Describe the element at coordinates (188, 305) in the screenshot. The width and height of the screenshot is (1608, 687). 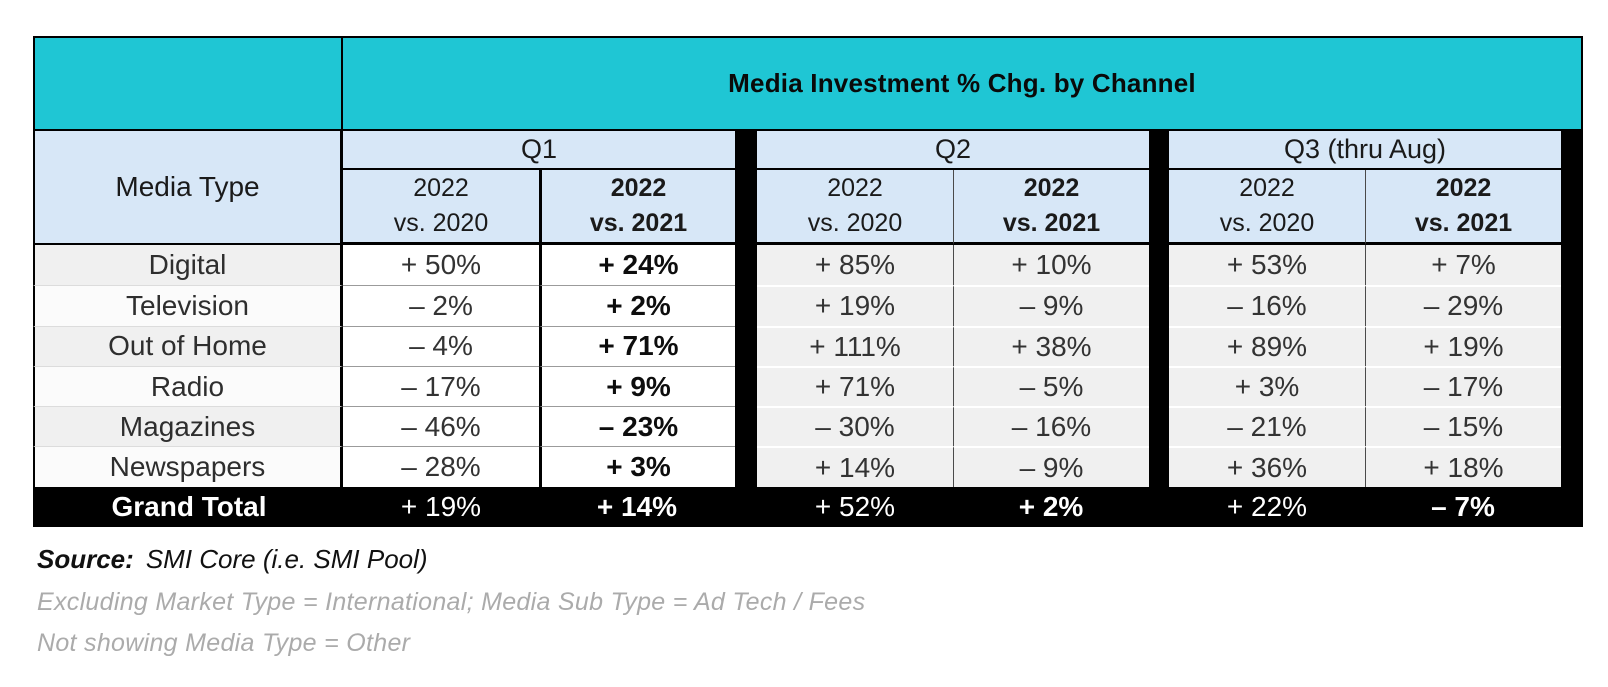
I see `row-label-television: Television` at that location.